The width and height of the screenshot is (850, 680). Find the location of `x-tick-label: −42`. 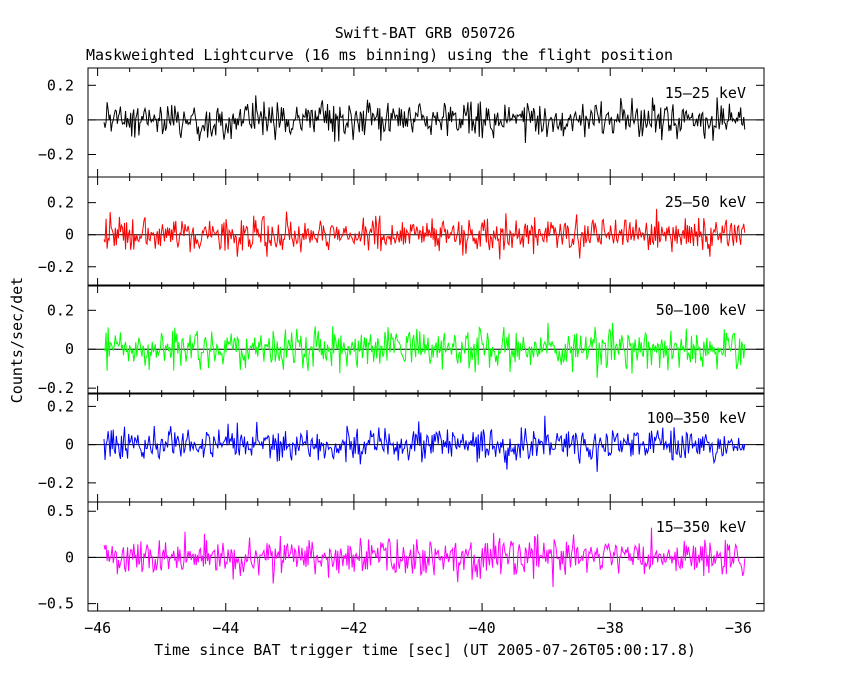

x-tick-label: −42 is located at coordinates (353, 628).